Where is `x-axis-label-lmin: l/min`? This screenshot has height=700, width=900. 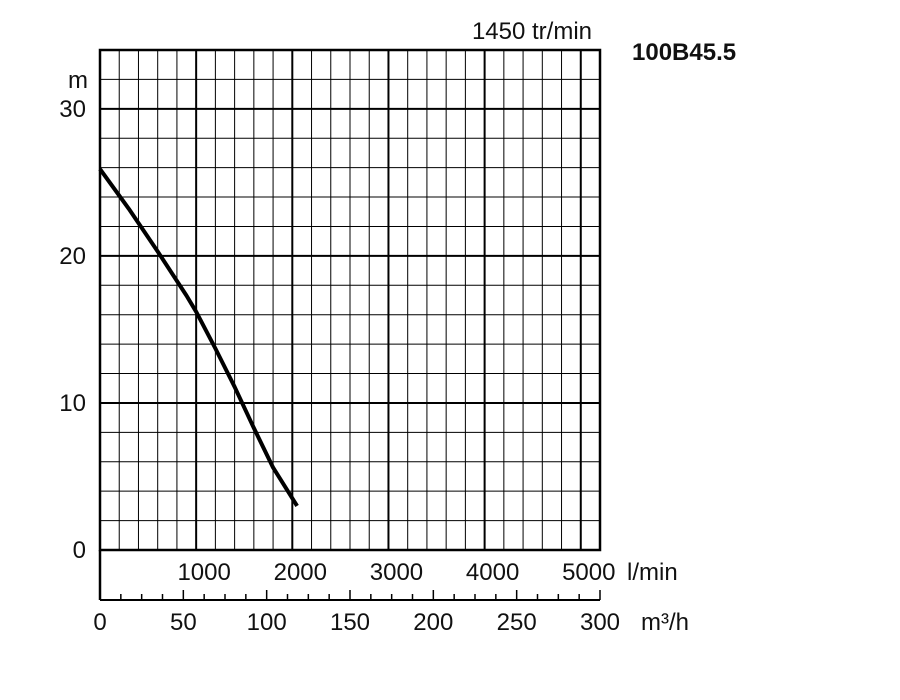 x-axis-label-lmin: l/min is located at coordinates (652, 572).